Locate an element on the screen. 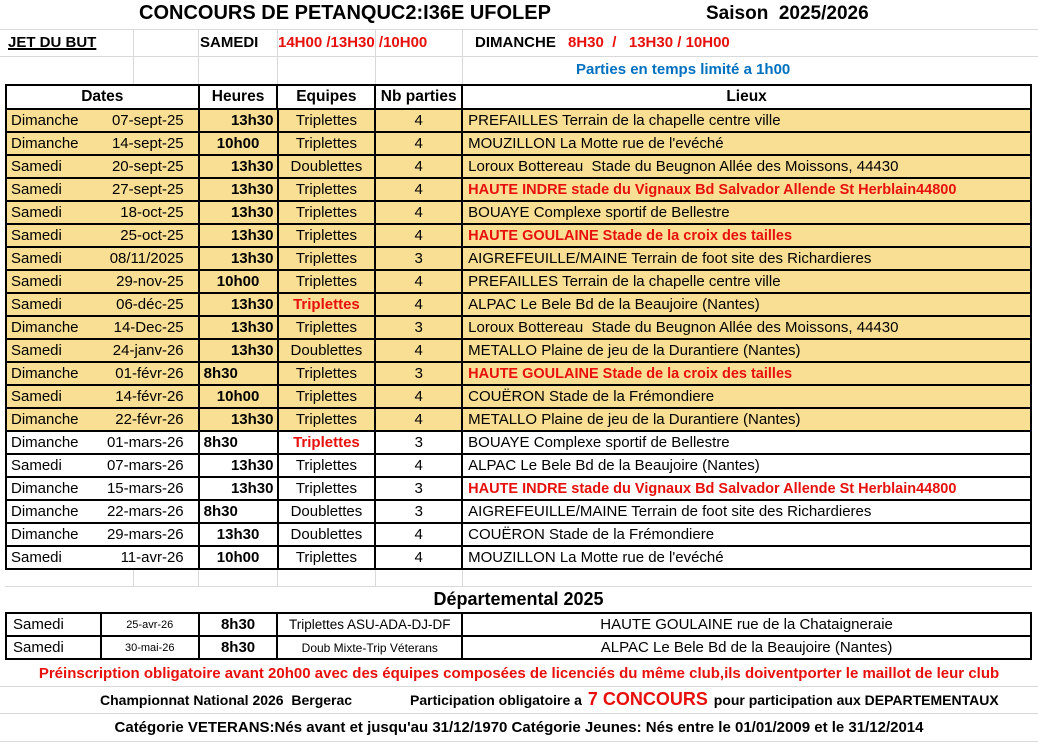  gridline is located at coordinates (519, 56).